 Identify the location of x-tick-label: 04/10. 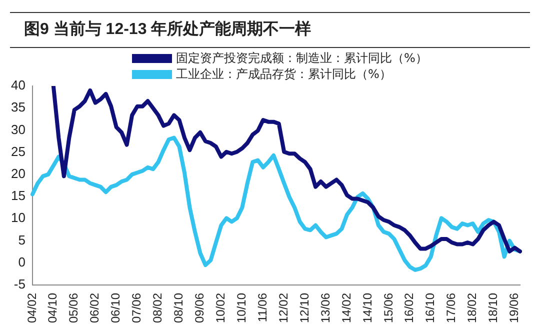
(53, 307).